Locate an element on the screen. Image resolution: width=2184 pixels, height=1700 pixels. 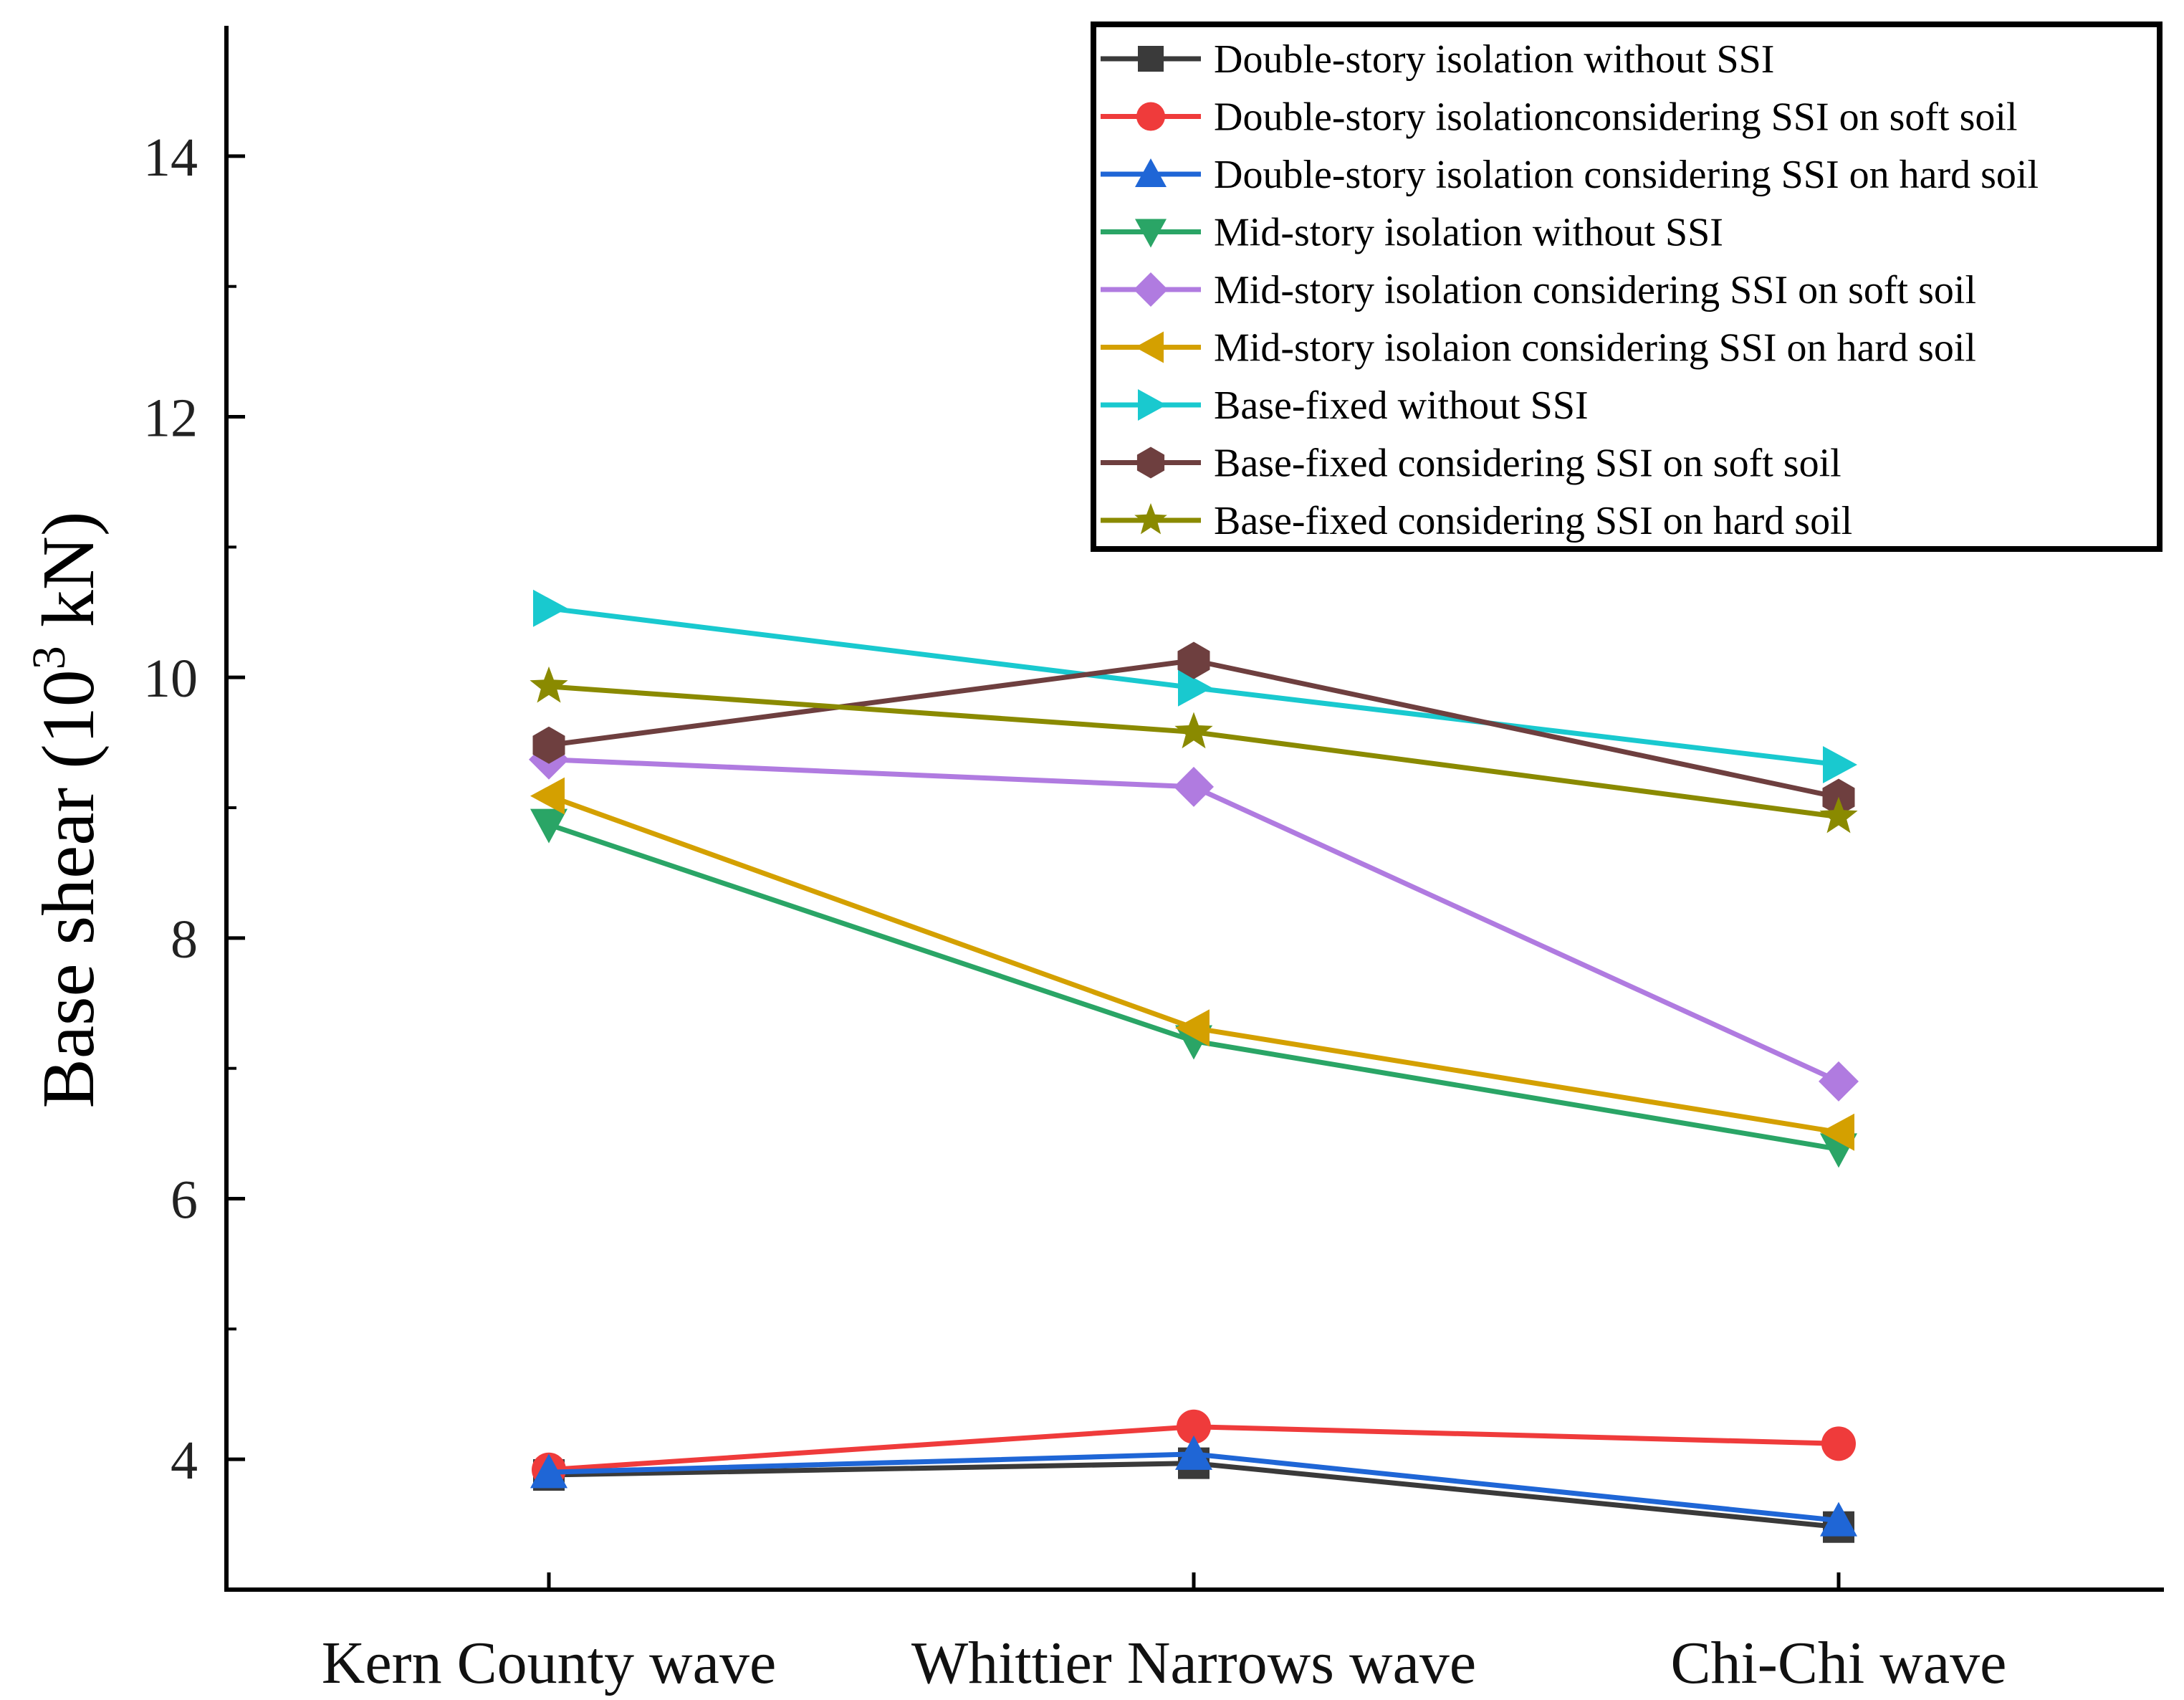
legend-label: Base-fixed considering SSI on soft soil is located at coordinates (1527, 463).